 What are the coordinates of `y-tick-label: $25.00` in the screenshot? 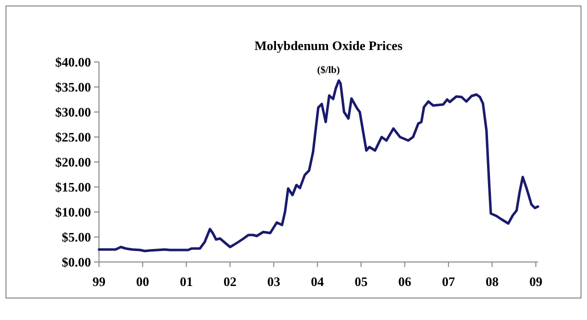 It's located at (73, 137).